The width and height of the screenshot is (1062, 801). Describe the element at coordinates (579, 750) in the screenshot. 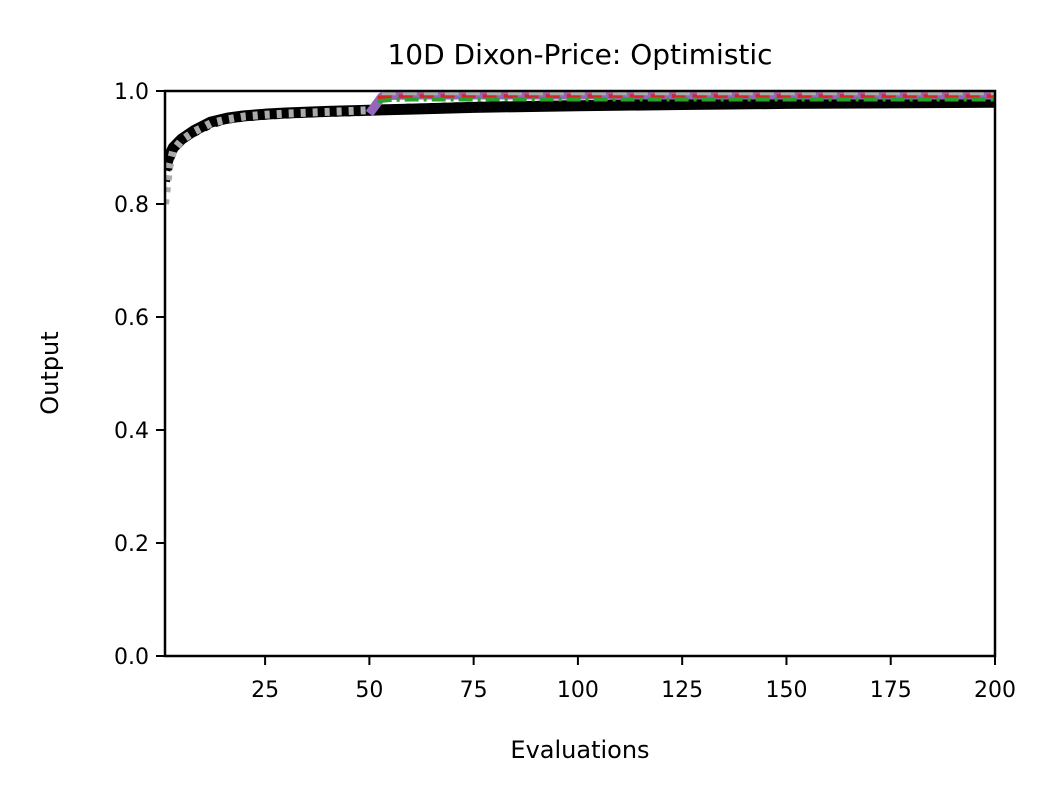

I see `x-axis-label: Evaluations` at that location.